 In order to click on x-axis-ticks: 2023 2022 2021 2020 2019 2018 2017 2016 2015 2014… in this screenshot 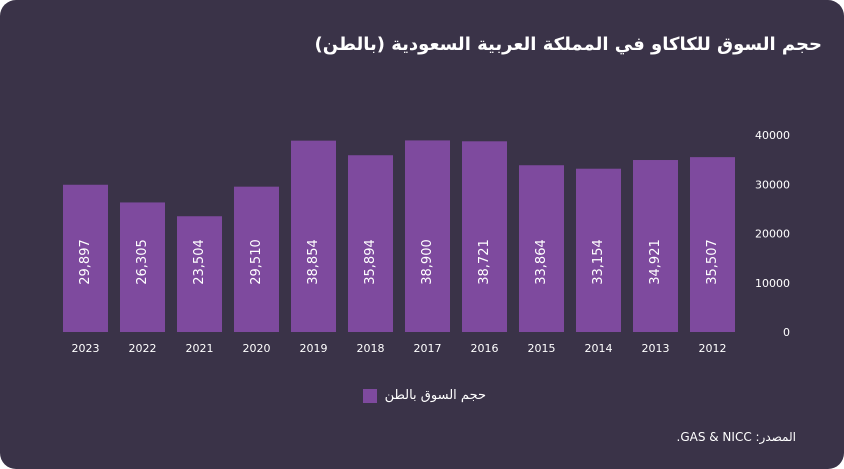, I will do `click(399, 348)`.